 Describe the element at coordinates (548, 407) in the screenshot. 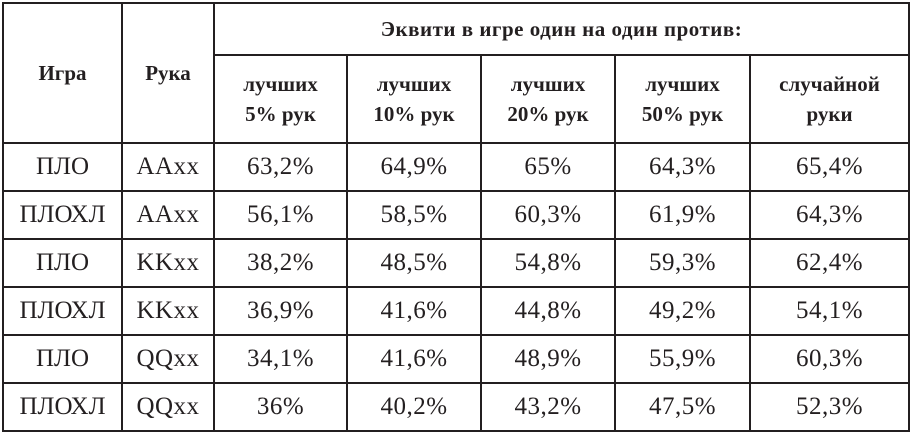

I see `equity-cell: 43,2%` at that location.